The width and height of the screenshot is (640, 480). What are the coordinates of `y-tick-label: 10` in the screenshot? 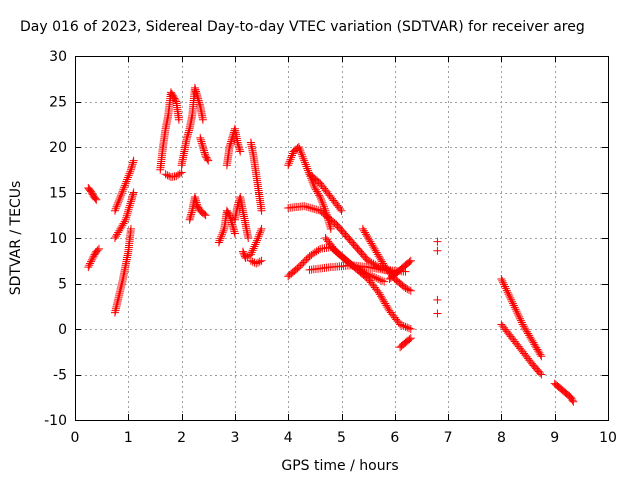 It's located at (58, 239).